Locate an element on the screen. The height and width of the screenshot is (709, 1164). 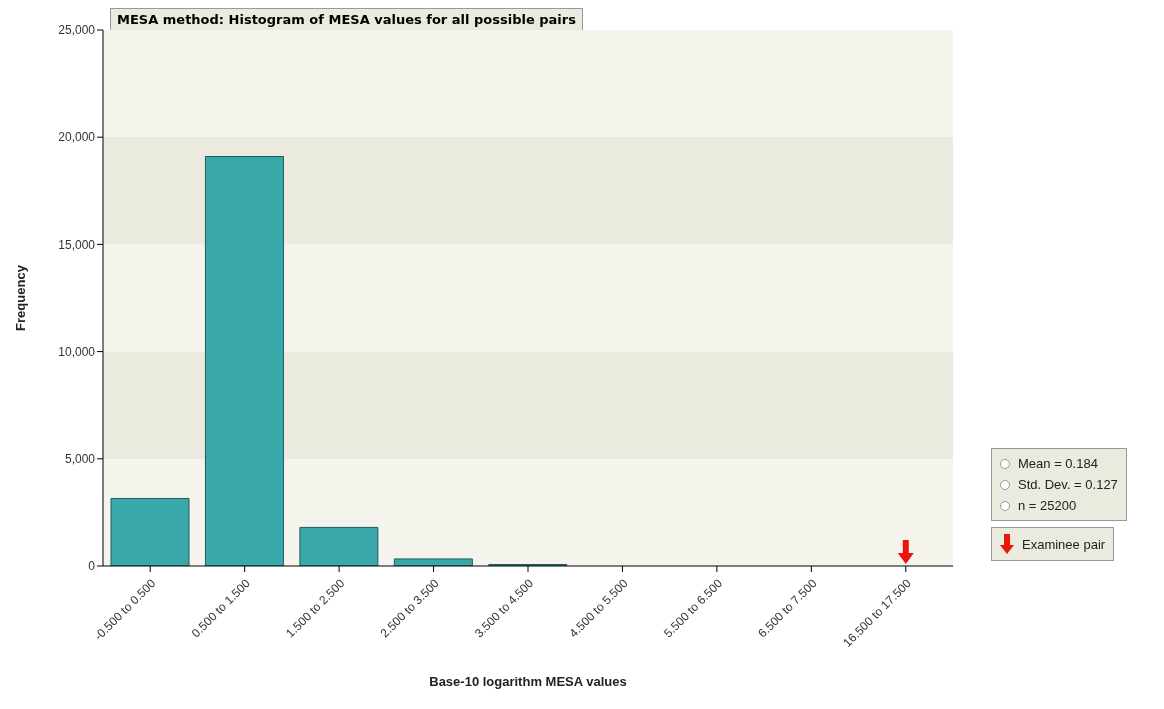
text: Mean = 0.184 is located at coordinates (1058, 463).